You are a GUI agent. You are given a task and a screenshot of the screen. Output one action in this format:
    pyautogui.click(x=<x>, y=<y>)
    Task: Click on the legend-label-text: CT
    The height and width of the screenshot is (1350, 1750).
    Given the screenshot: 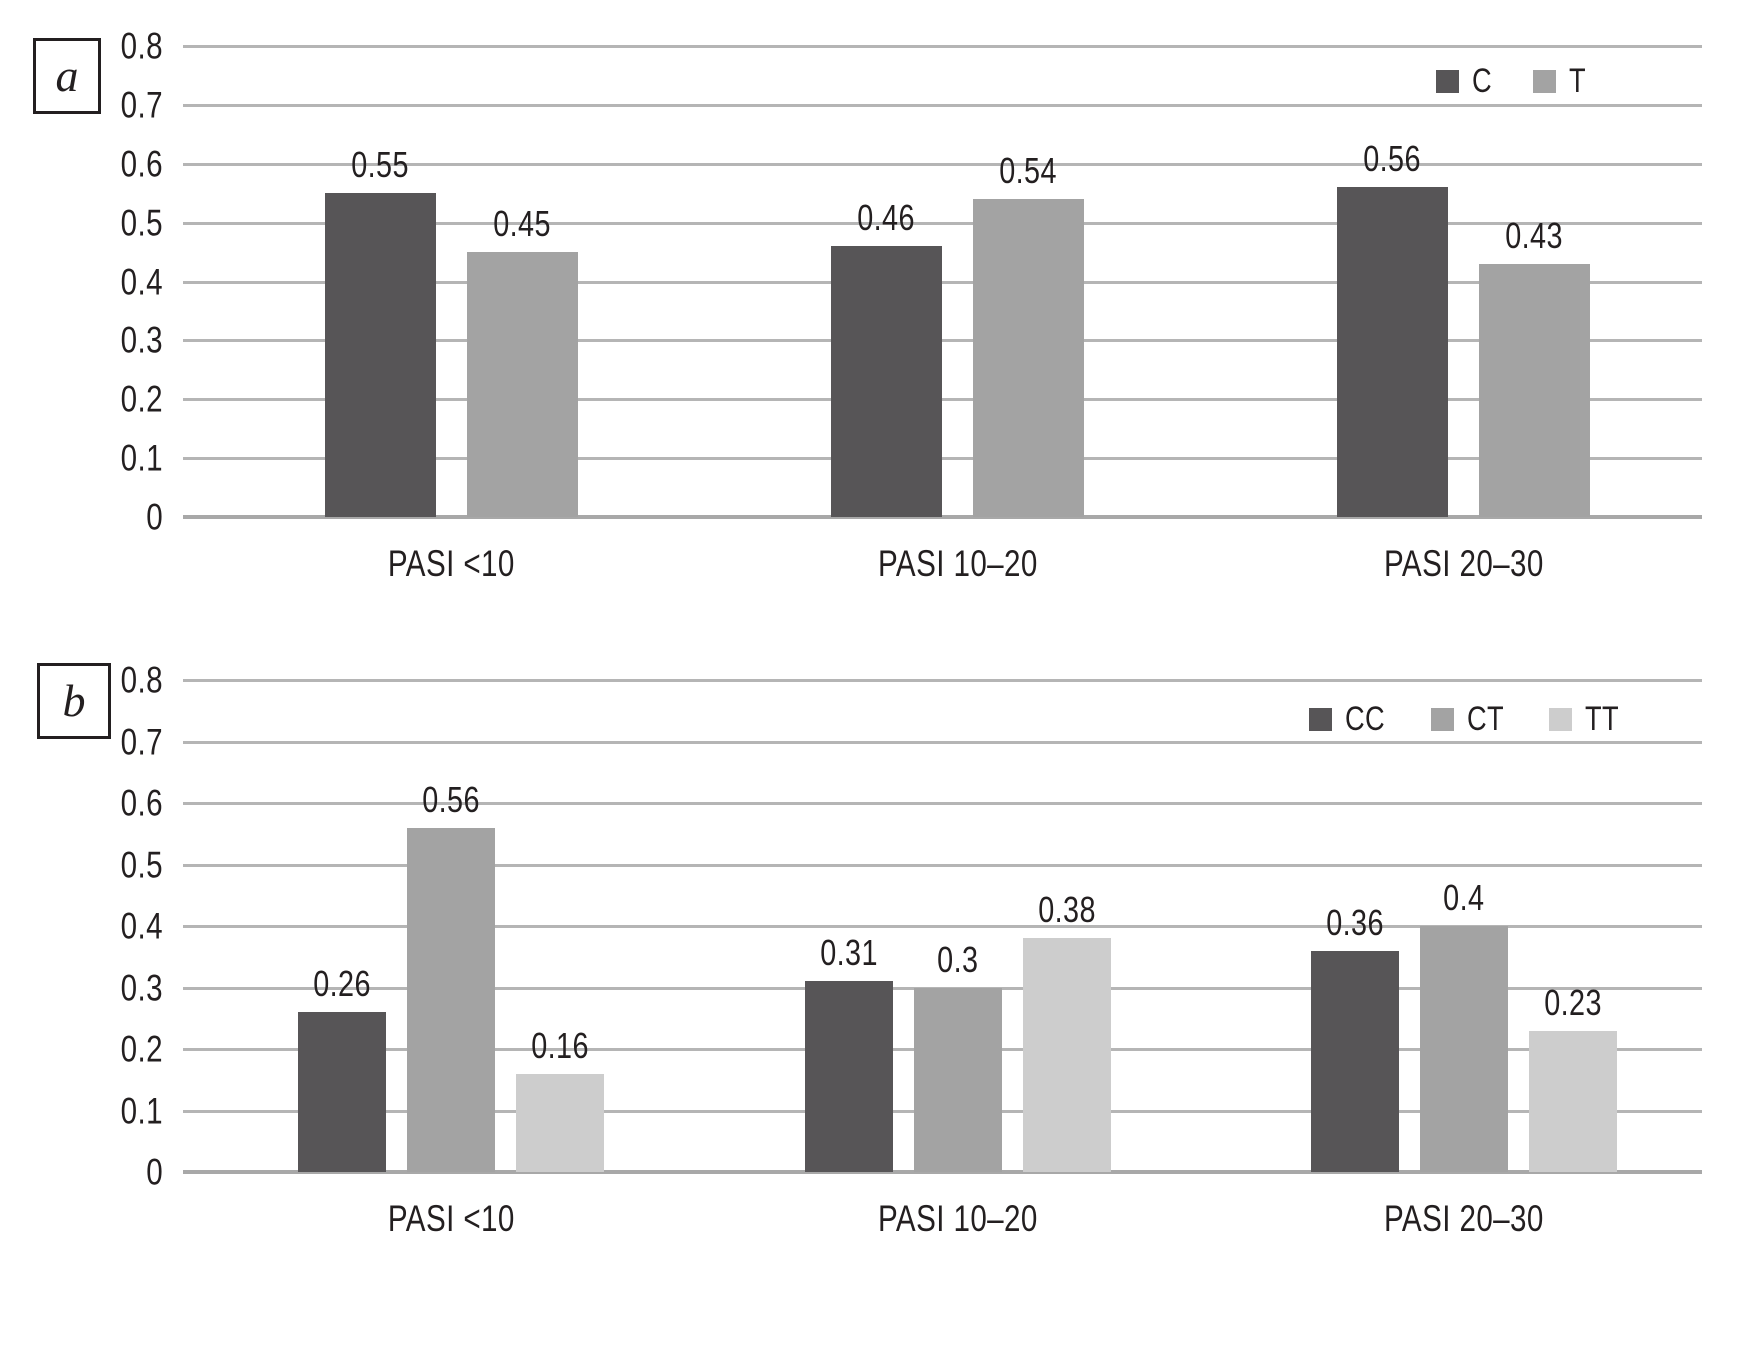 What is the action you would take?
    pyautogui.click(x=1486, y=719)
    